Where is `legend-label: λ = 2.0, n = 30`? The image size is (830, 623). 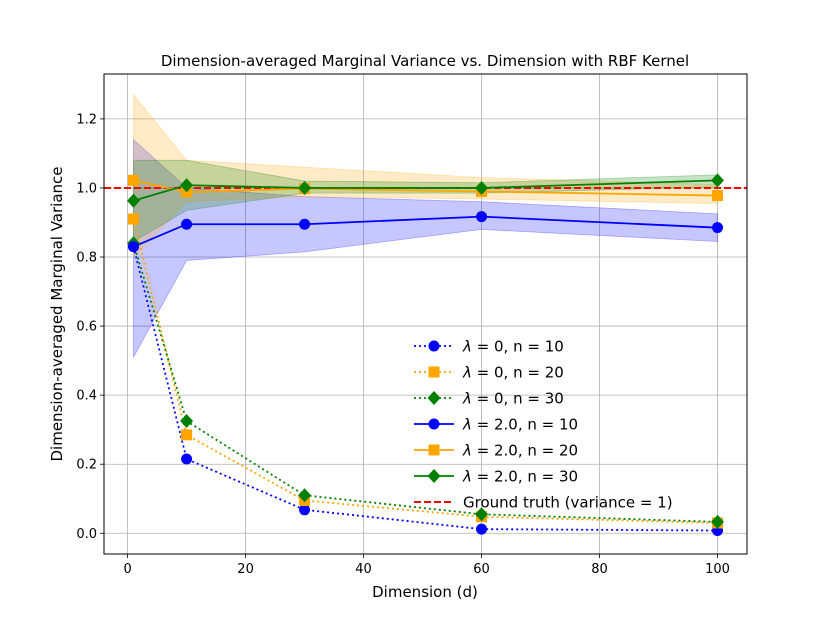
legend-label: λ = 2.0, n = 30 is located at coordinates (520, 477).